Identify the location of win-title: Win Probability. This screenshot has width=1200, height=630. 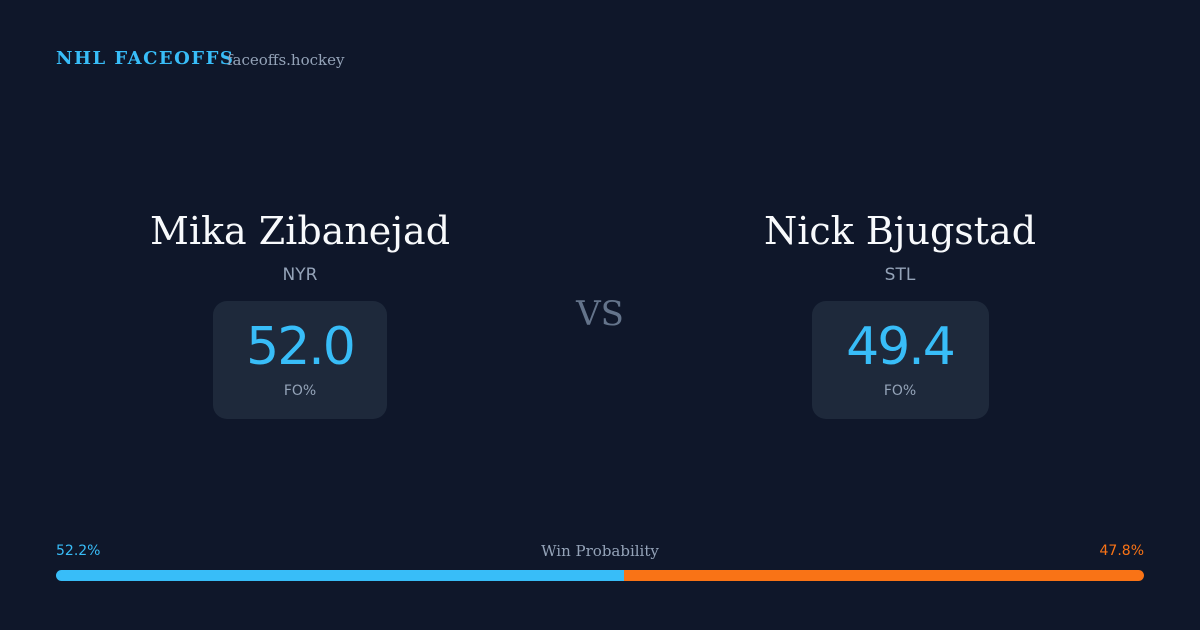
(600, 551).